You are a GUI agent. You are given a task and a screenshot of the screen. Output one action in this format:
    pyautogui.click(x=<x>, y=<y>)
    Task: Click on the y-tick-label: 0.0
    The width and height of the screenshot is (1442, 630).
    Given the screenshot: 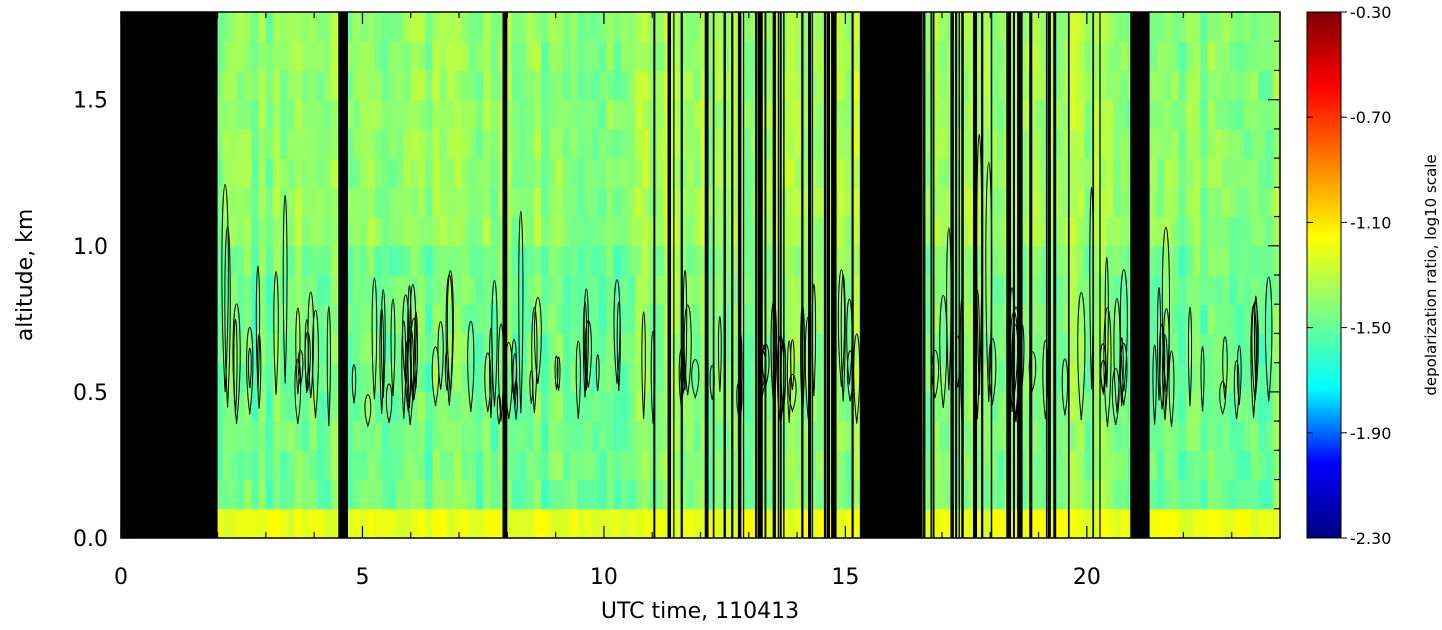 What is the action you would take?
    pyautogui.click(x=90, y=539)
    